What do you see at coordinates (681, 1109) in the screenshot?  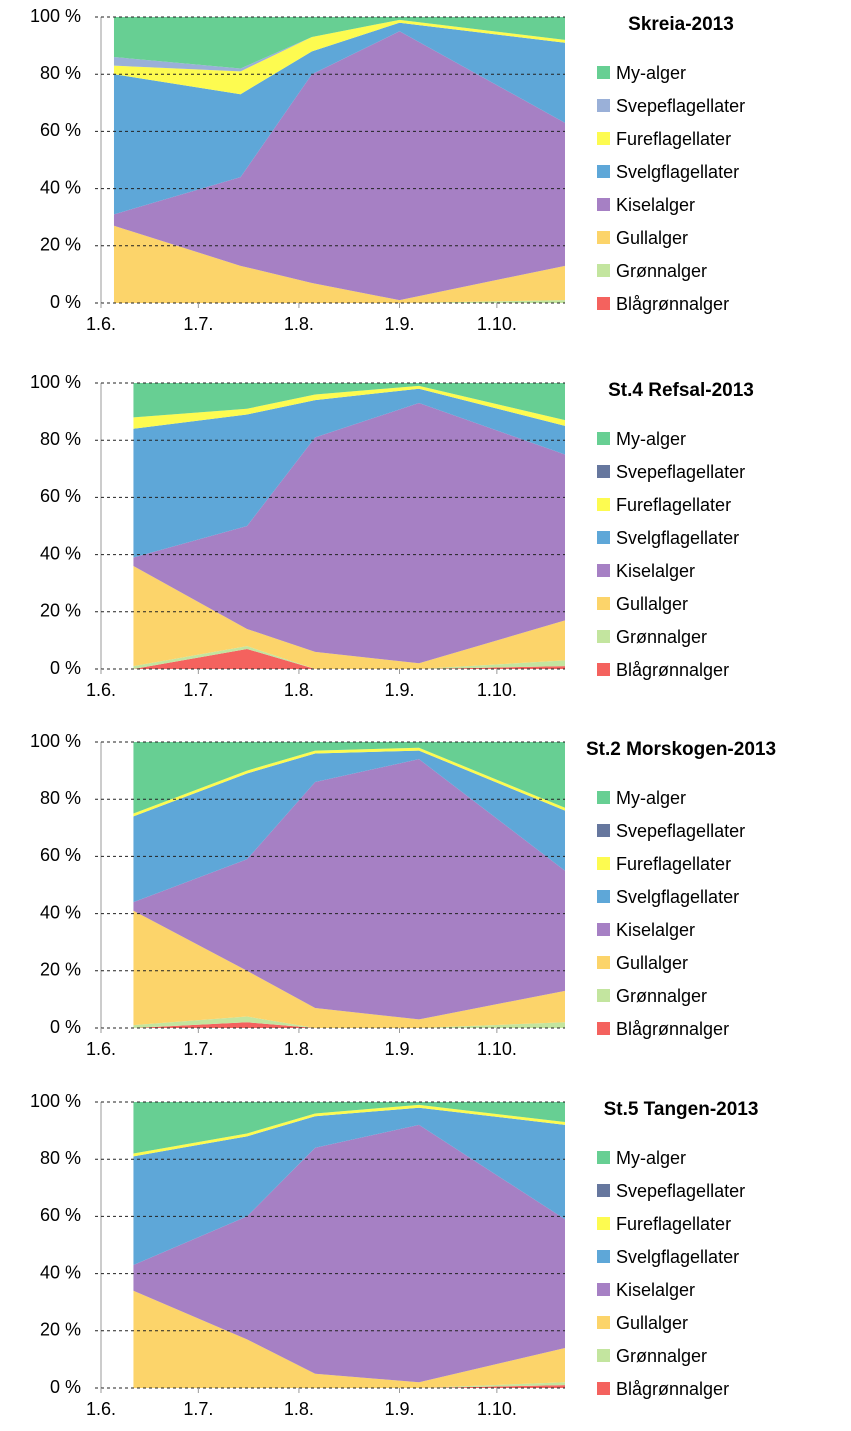 I see `chart-title: St.5 Tangen-2013` at bounding box center [681, 1109].